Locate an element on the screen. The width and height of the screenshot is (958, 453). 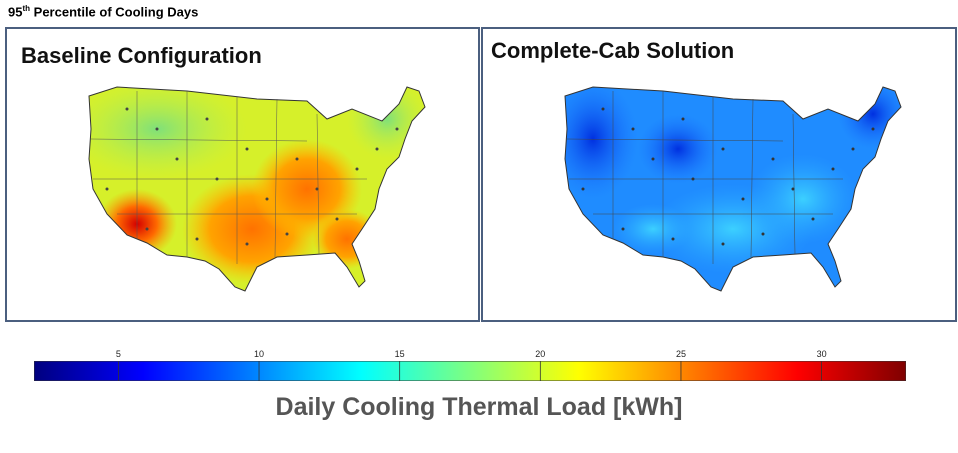
title-prefix: 95 is located at coordinates (15, 12).